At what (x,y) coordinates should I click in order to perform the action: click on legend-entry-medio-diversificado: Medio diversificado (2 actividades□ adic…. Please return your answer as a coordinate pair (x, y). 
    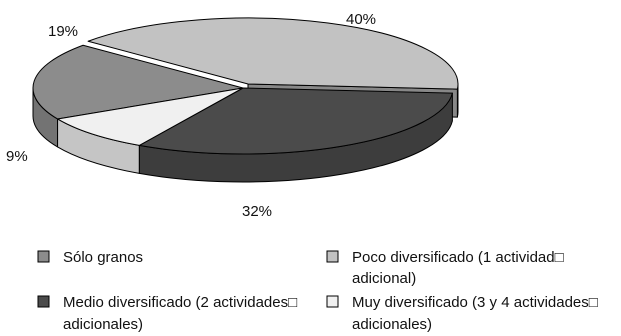
    Looking at the image, I should click on (167, 313).